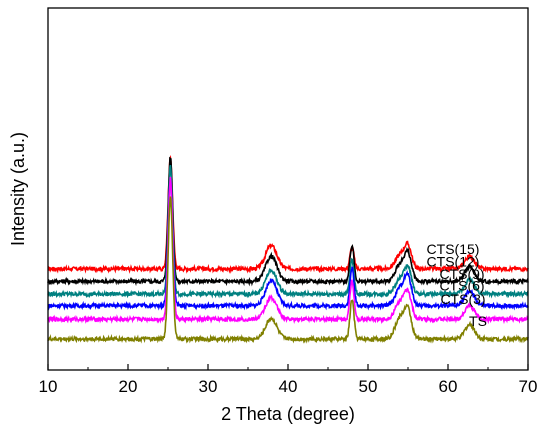  What do you see at coordinates (368, 386) in the screenshot?
I see `x-tick-label: 50` at bounding box center [368, 386].